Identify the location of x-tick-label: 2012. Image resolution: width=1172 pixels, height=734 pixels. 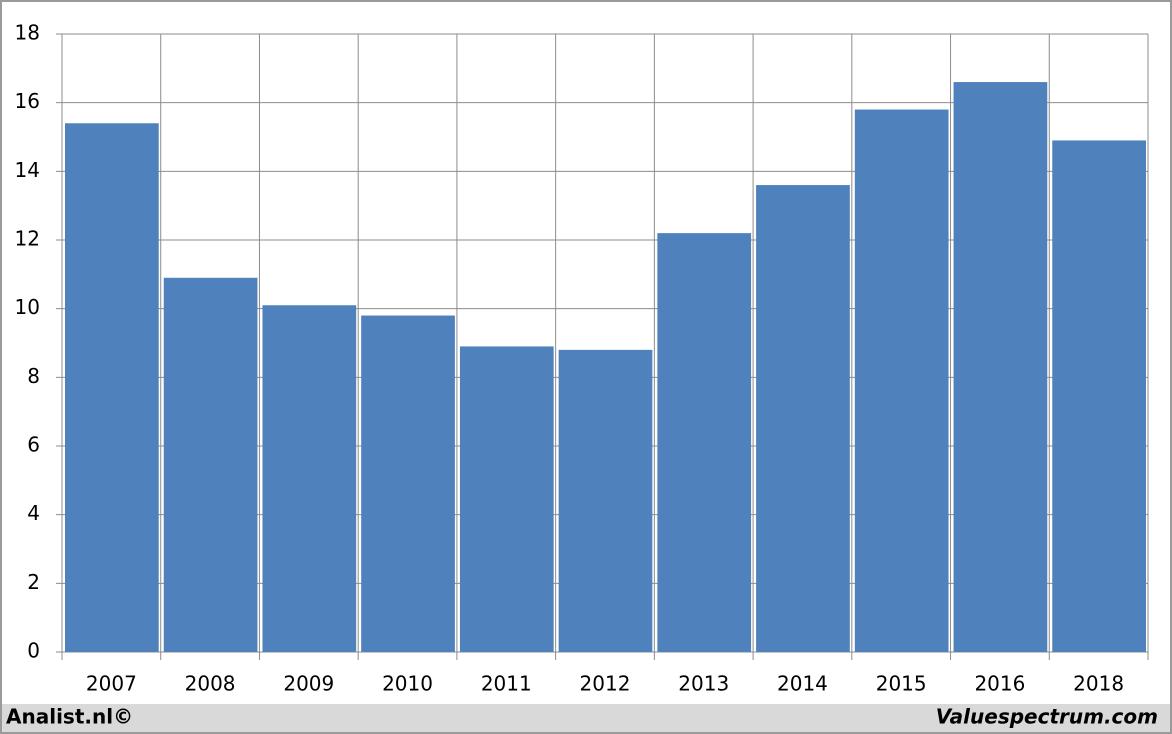
(605, 684).